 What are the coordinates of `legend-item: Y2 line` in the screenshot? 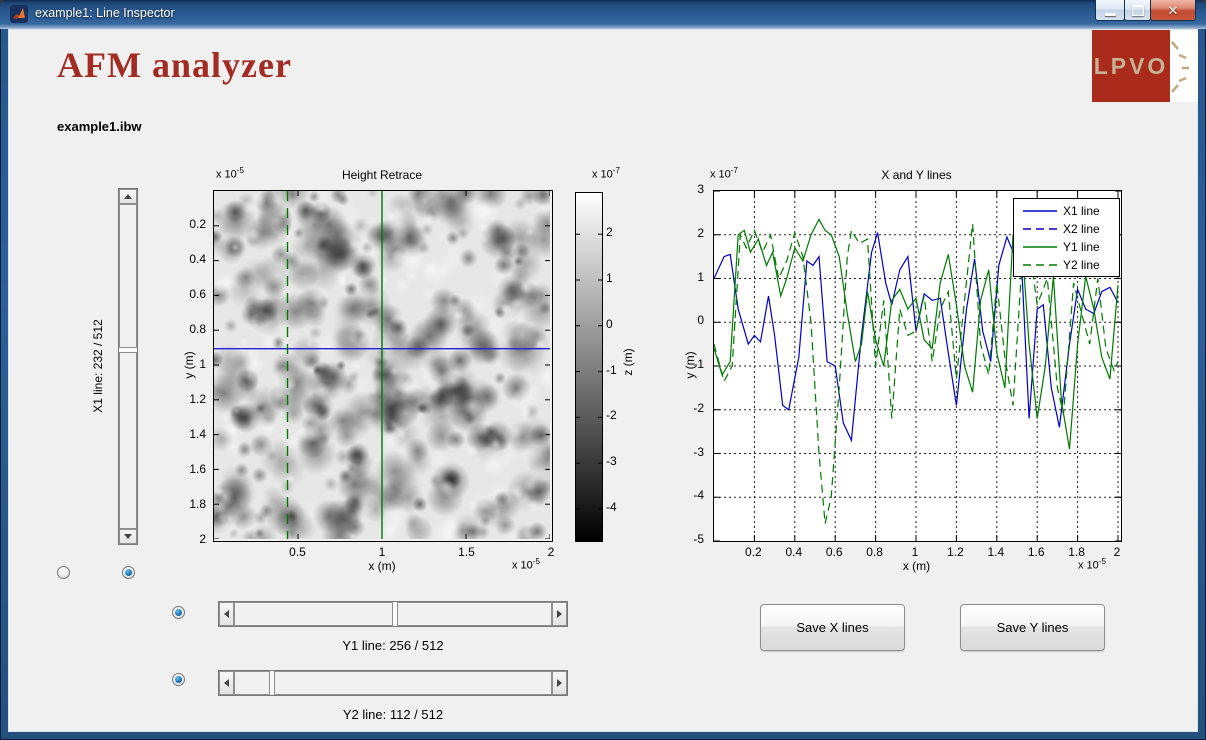 It's located at (1066, 265).